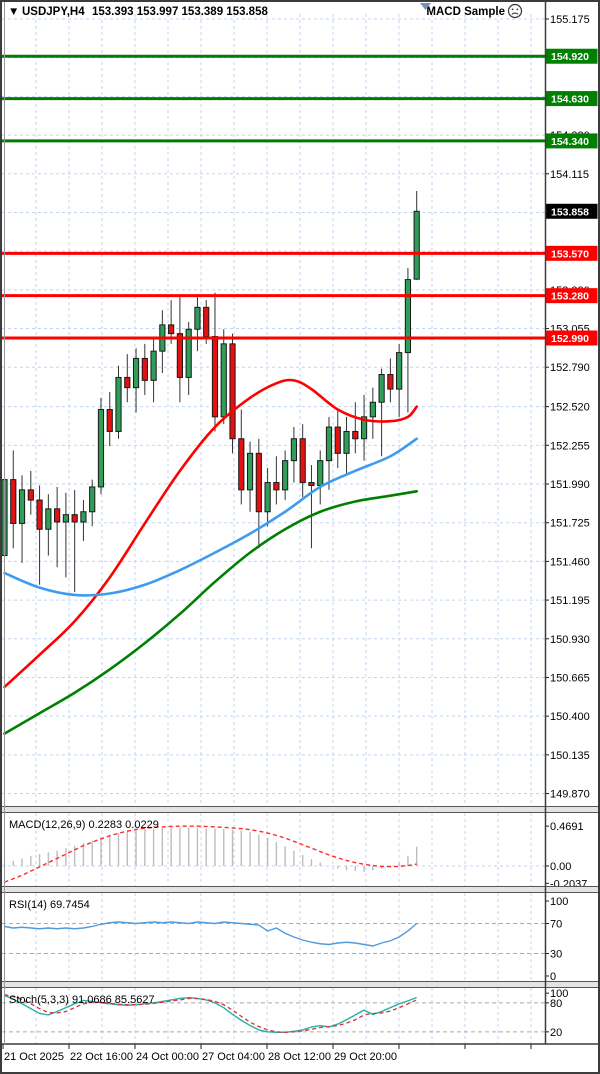 The height and width of the screenshot is (1074, 600). I want to click on macd-tick-label: 0.4691, so click(567, 827).